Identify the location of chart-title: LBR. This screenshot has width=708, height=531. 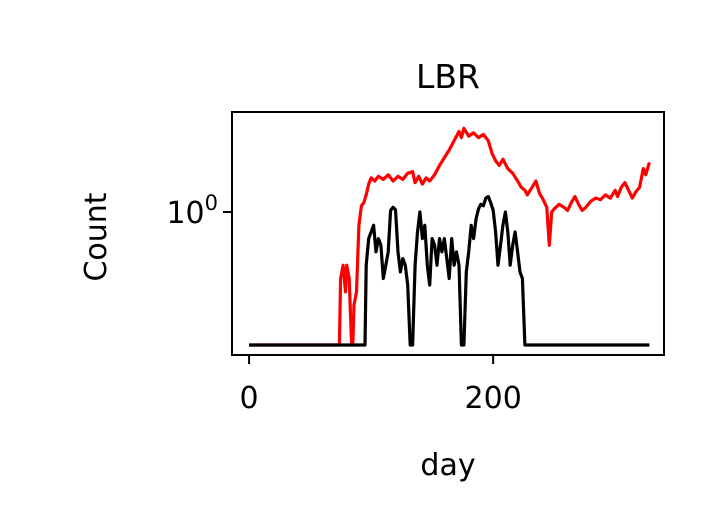
(448, 76).